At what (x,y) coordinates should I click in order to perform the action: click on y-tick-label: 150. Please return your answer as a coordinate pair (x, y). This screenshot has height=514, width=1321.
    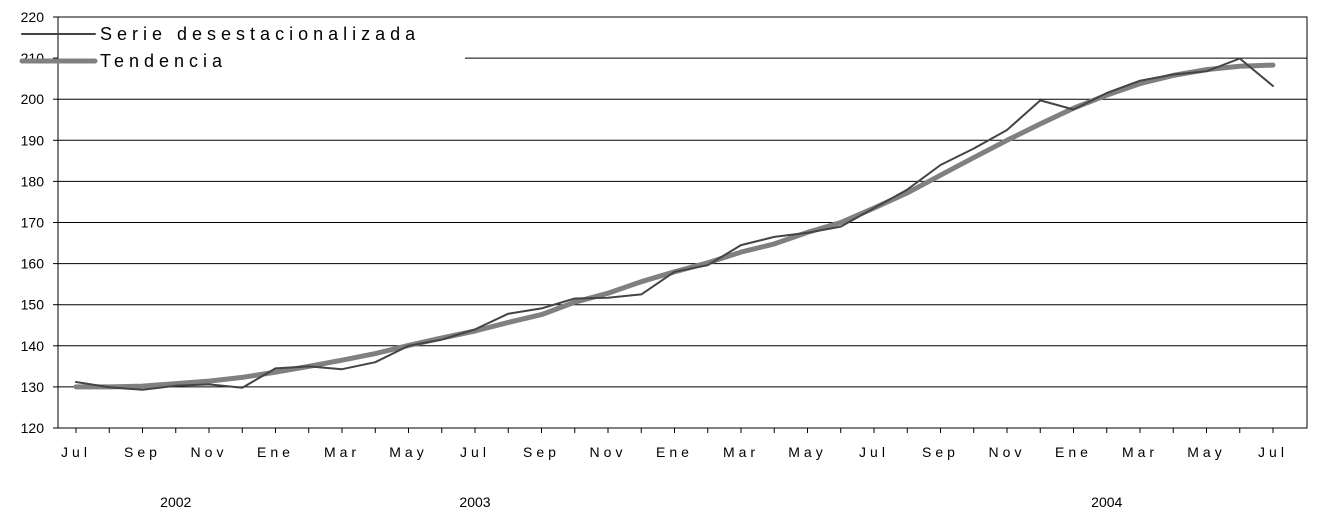
    Looking at the image, I should click on (33, 305).